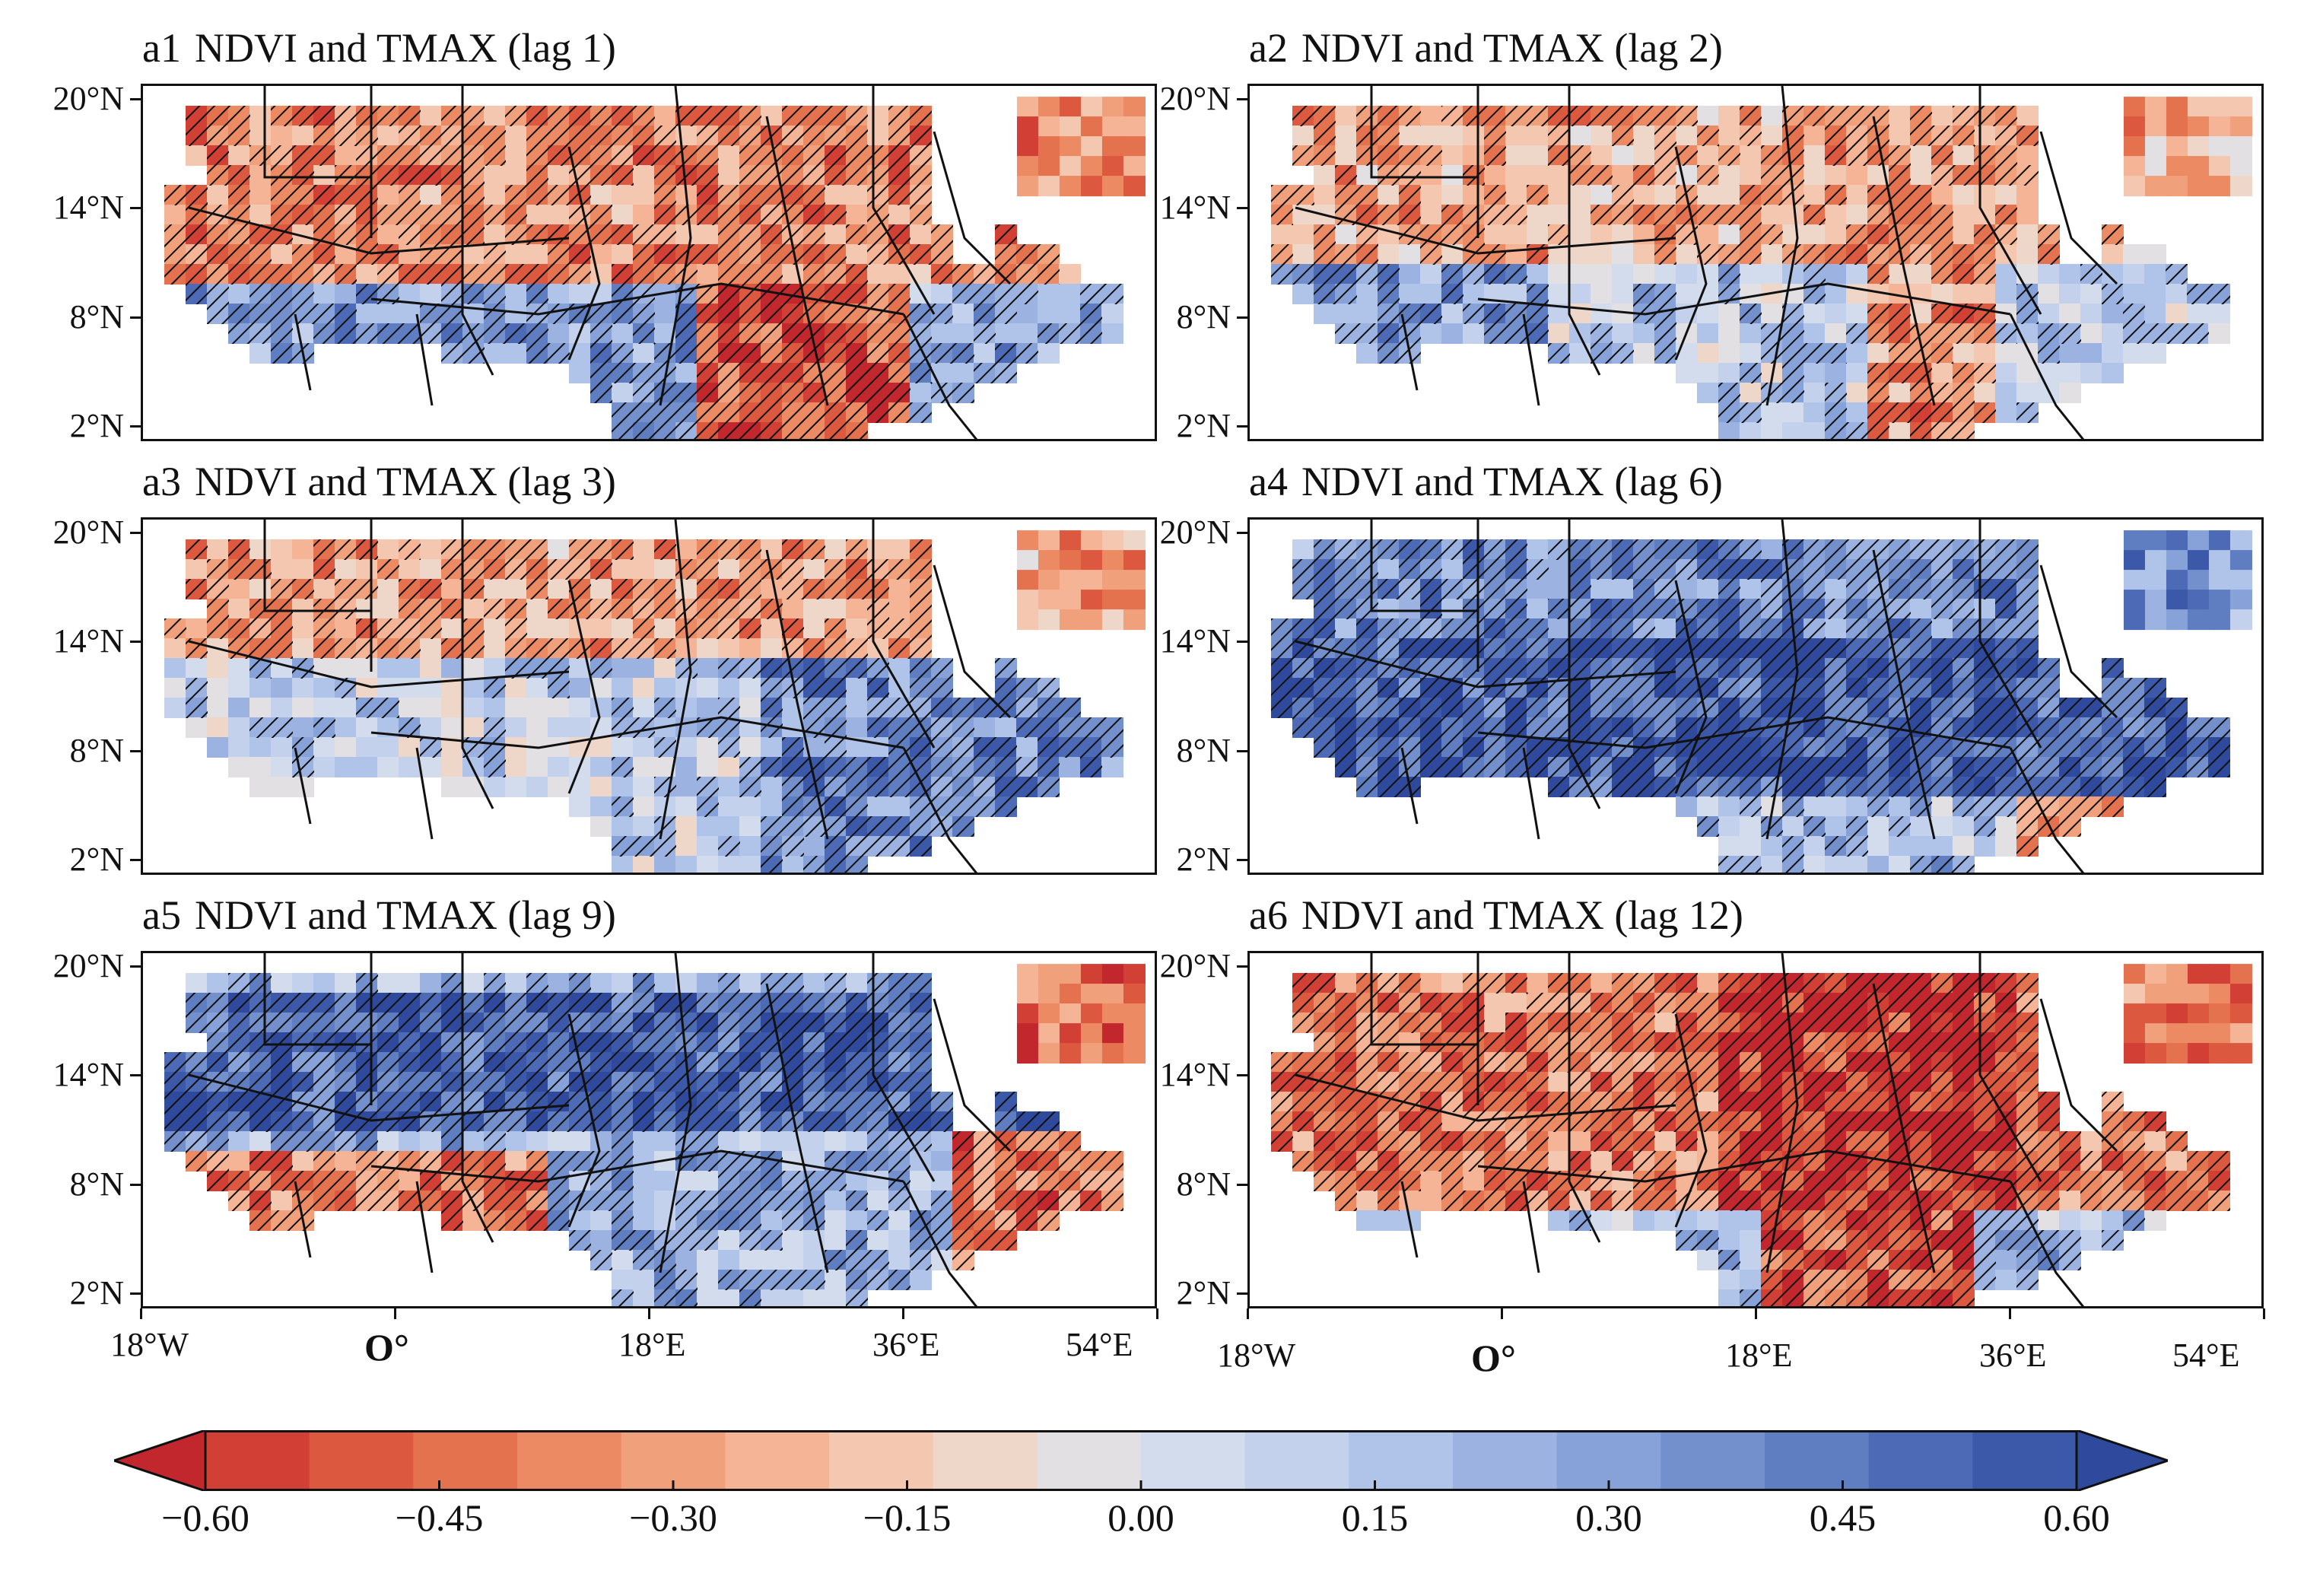 This screenshot has width=2304, height=1596. I want to click on colorbar: −0.60 −0.45 −0.30 −0.15 0.00 0.15 0.30 0.45 0.60, so click(1141, 1483).